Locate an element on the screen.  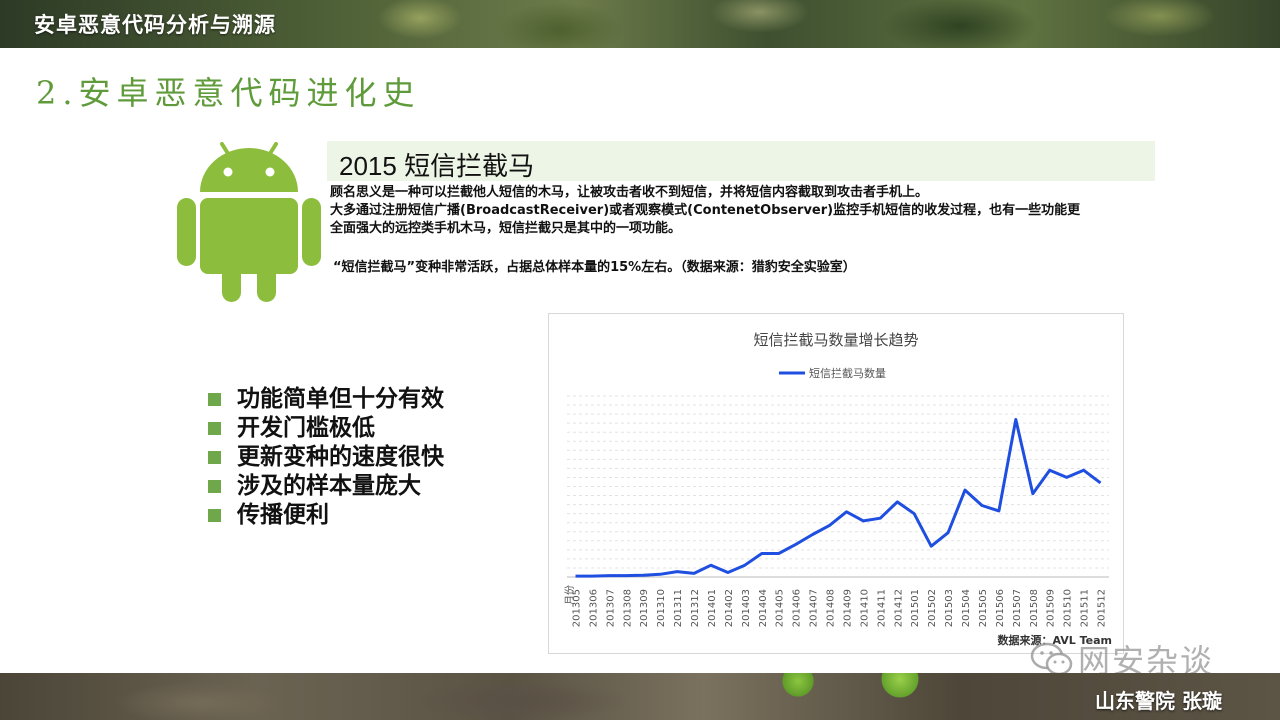
x-tick-label: 201307 is located at coordinates (610, 608).